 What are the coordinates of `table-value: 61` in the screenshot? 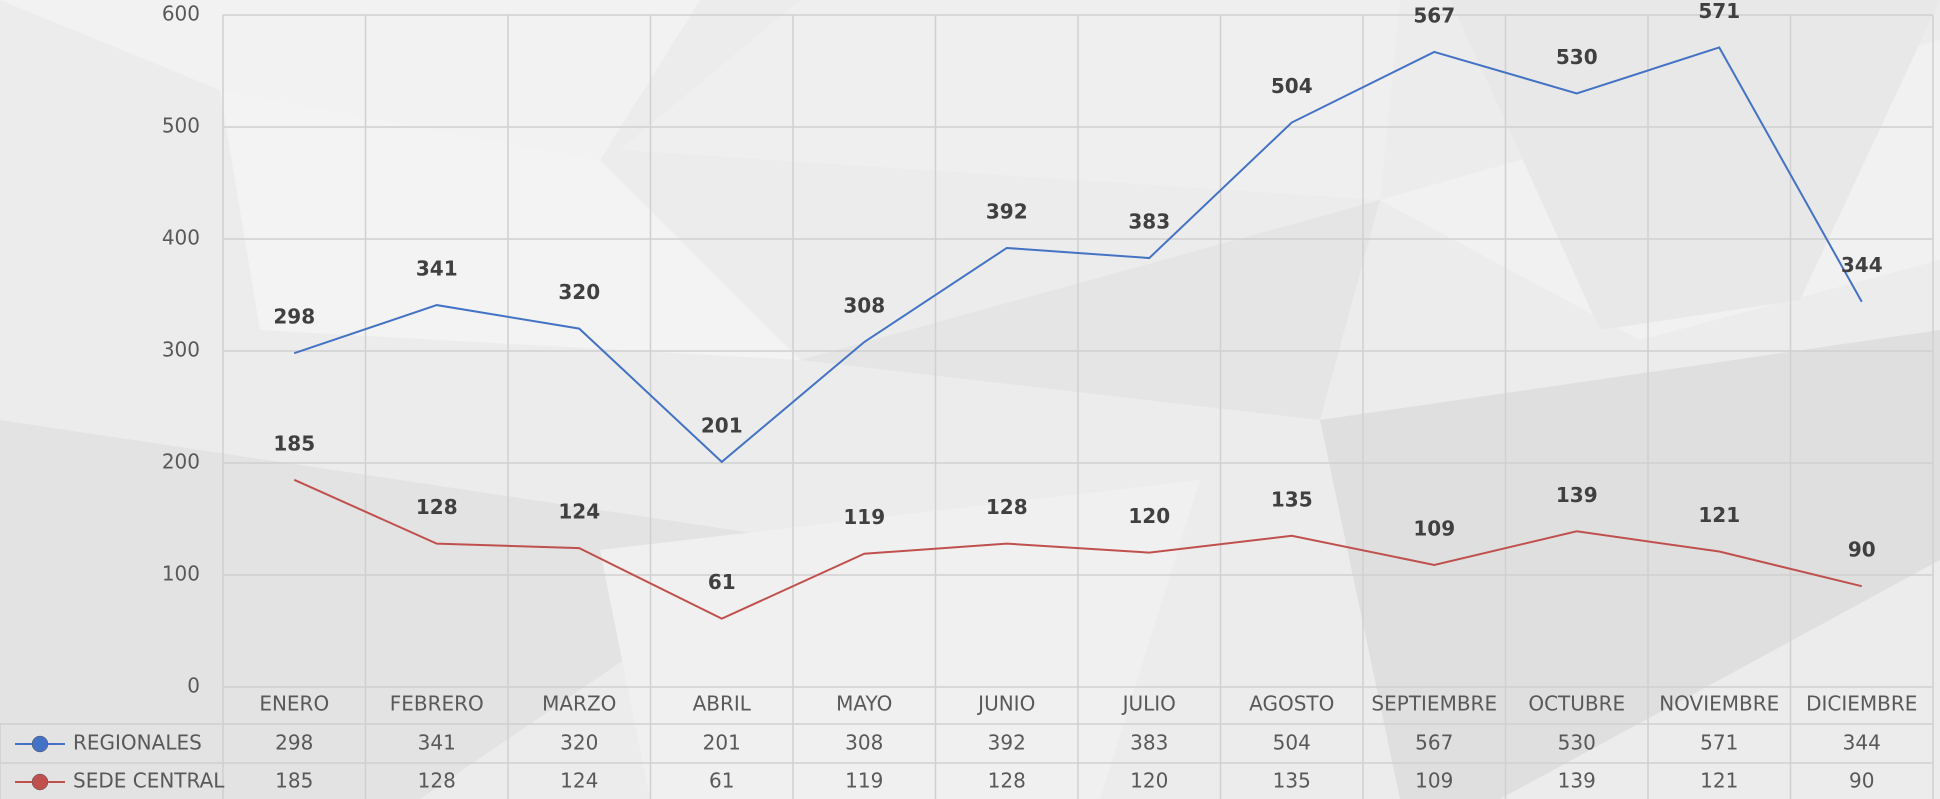 It's located at (721, 781).